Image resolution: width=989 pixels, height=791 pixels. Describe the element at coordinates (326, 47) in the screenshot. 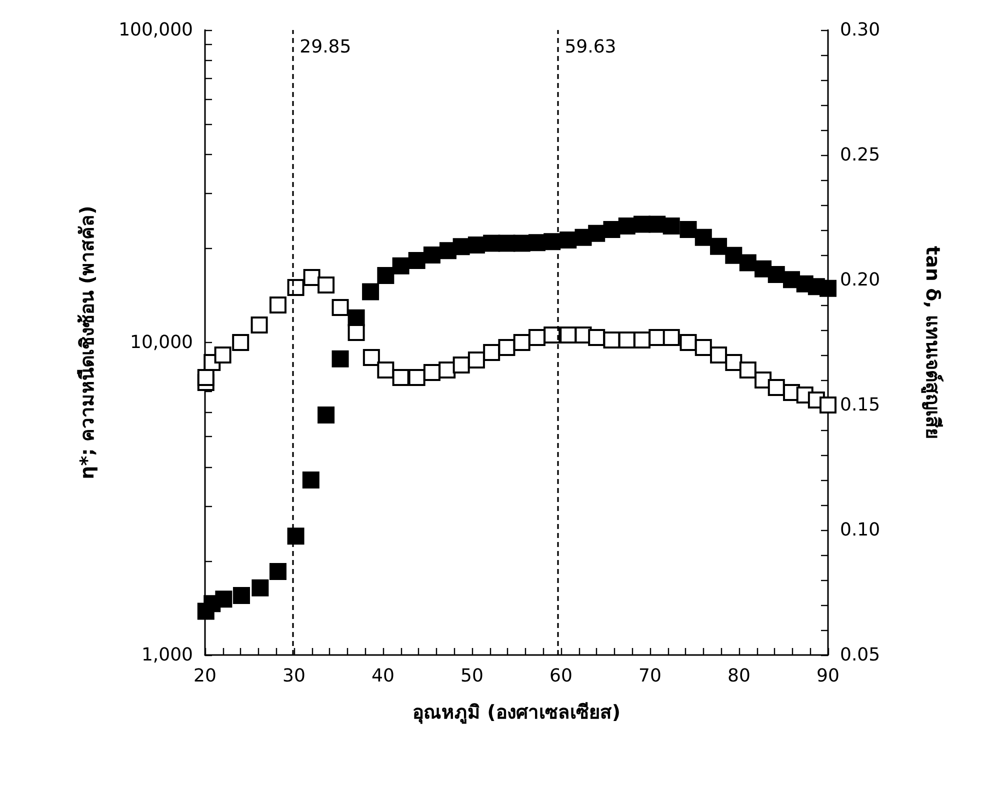

I see `ref-line-label: 29.85` at that location.